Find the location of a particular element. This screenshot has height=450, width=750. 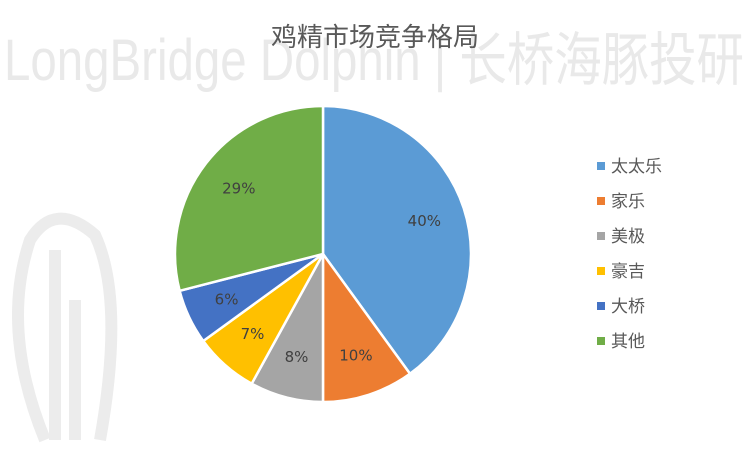

slice-label-2: 10% is located at coordinates (355, 355).